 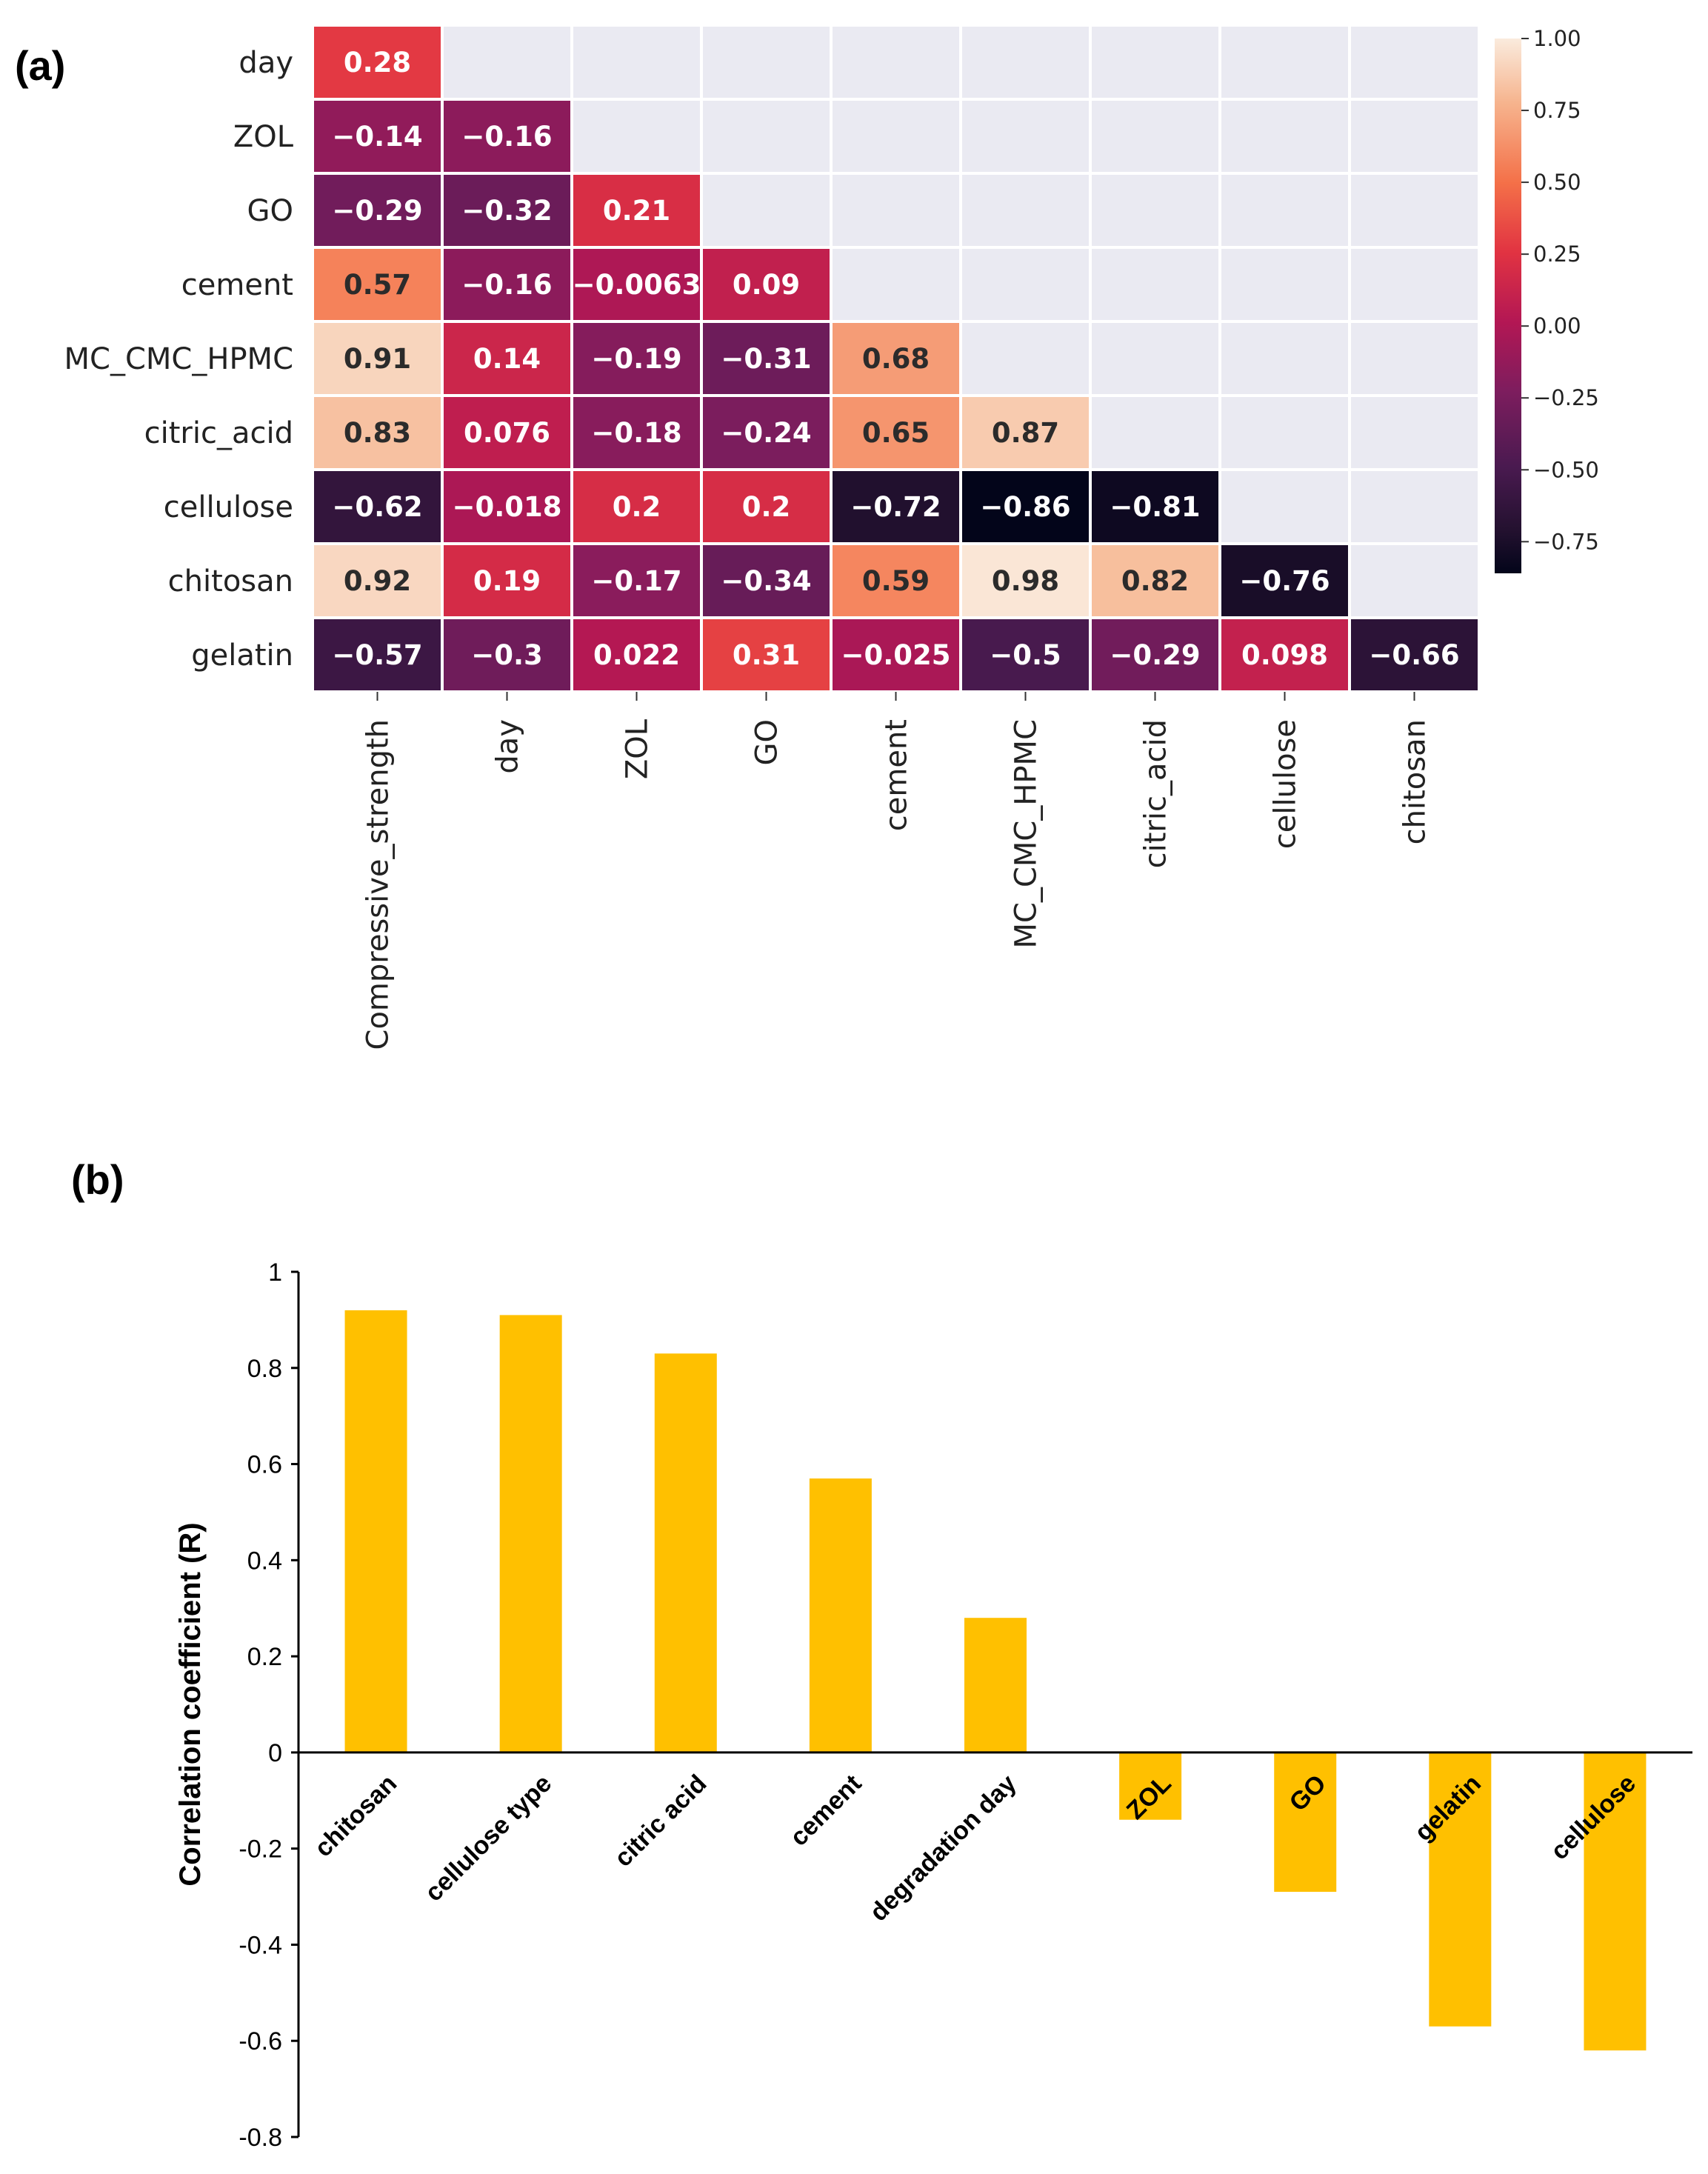 I want to click on heatmap-col-label: cement, so click(x=897, y=775).